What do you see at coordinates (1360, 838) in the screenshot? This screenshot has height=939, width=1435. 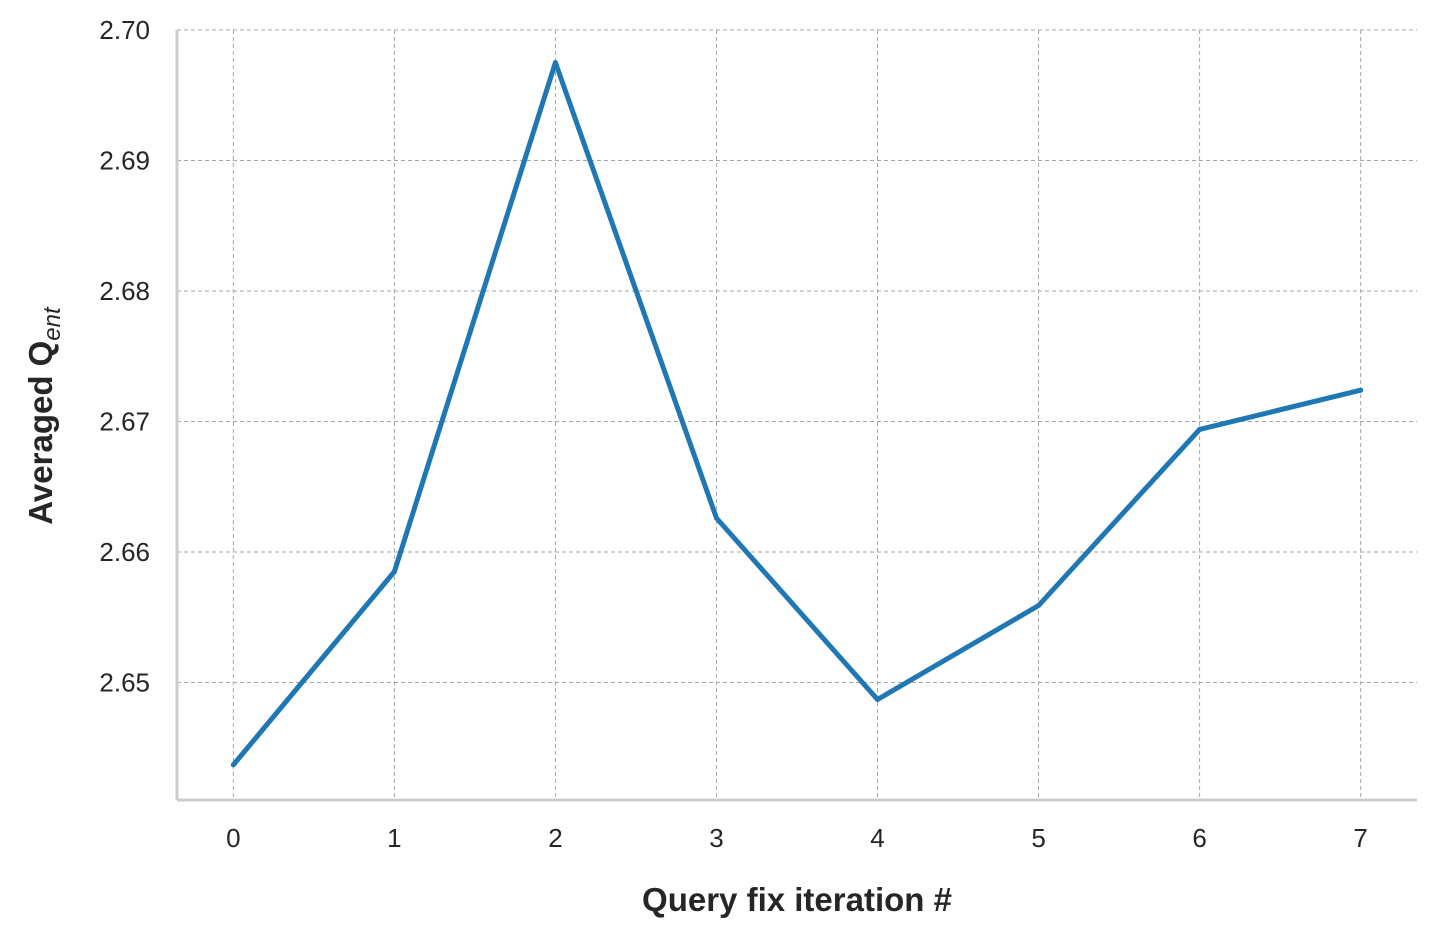 I see `x-tick-label: 7` at bounding box center [1360, 838].